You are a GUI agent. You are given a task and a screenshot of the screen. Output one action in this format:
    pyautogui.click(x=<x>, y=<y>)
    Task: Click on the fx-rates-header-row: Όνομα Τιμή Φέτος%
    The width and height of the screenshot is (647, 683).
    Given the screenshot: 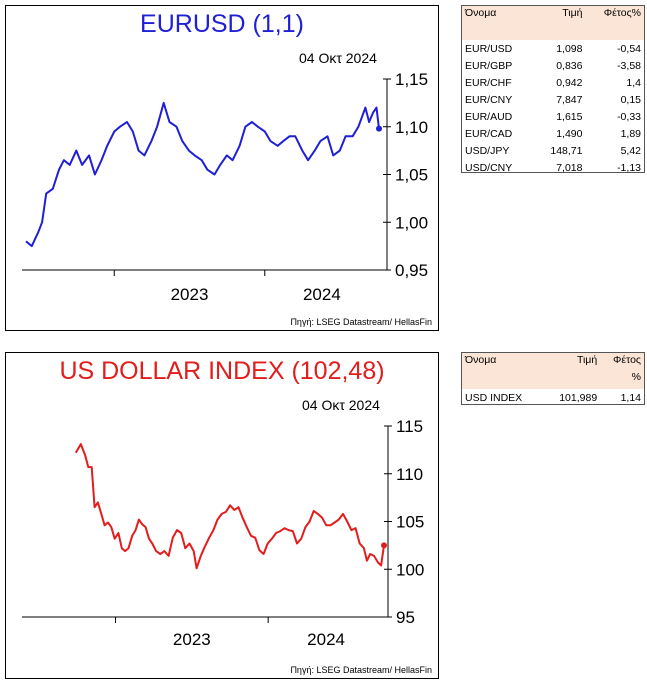 What is the action you would take?
    pyautogui.click(x=553, y=15)
    